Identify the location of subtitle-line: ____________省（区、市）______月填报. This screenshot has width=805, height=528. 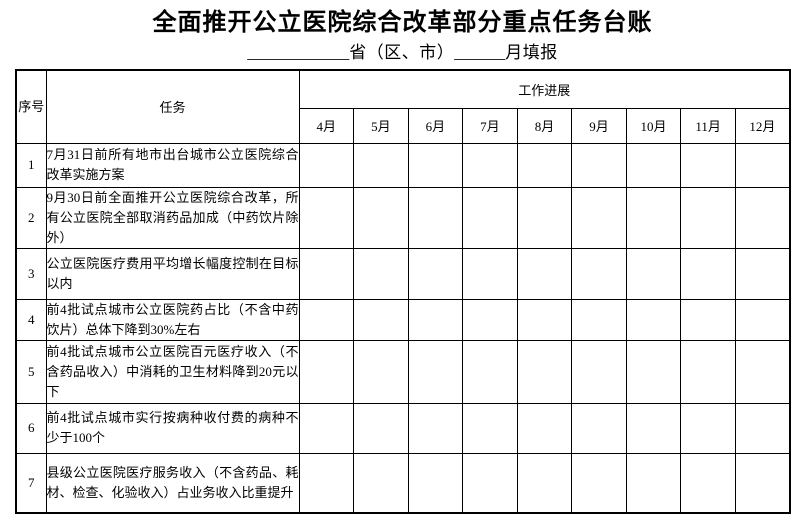
(402, 53).